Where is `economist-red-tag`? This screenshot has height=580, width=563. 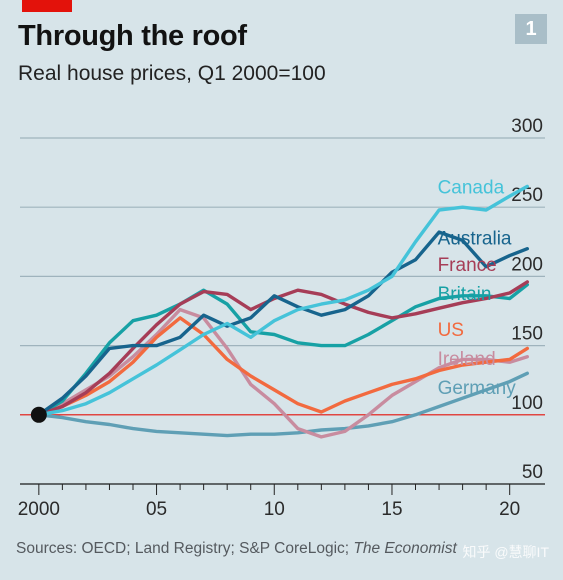
economist-red-tag is located at coordinates (47, 6).